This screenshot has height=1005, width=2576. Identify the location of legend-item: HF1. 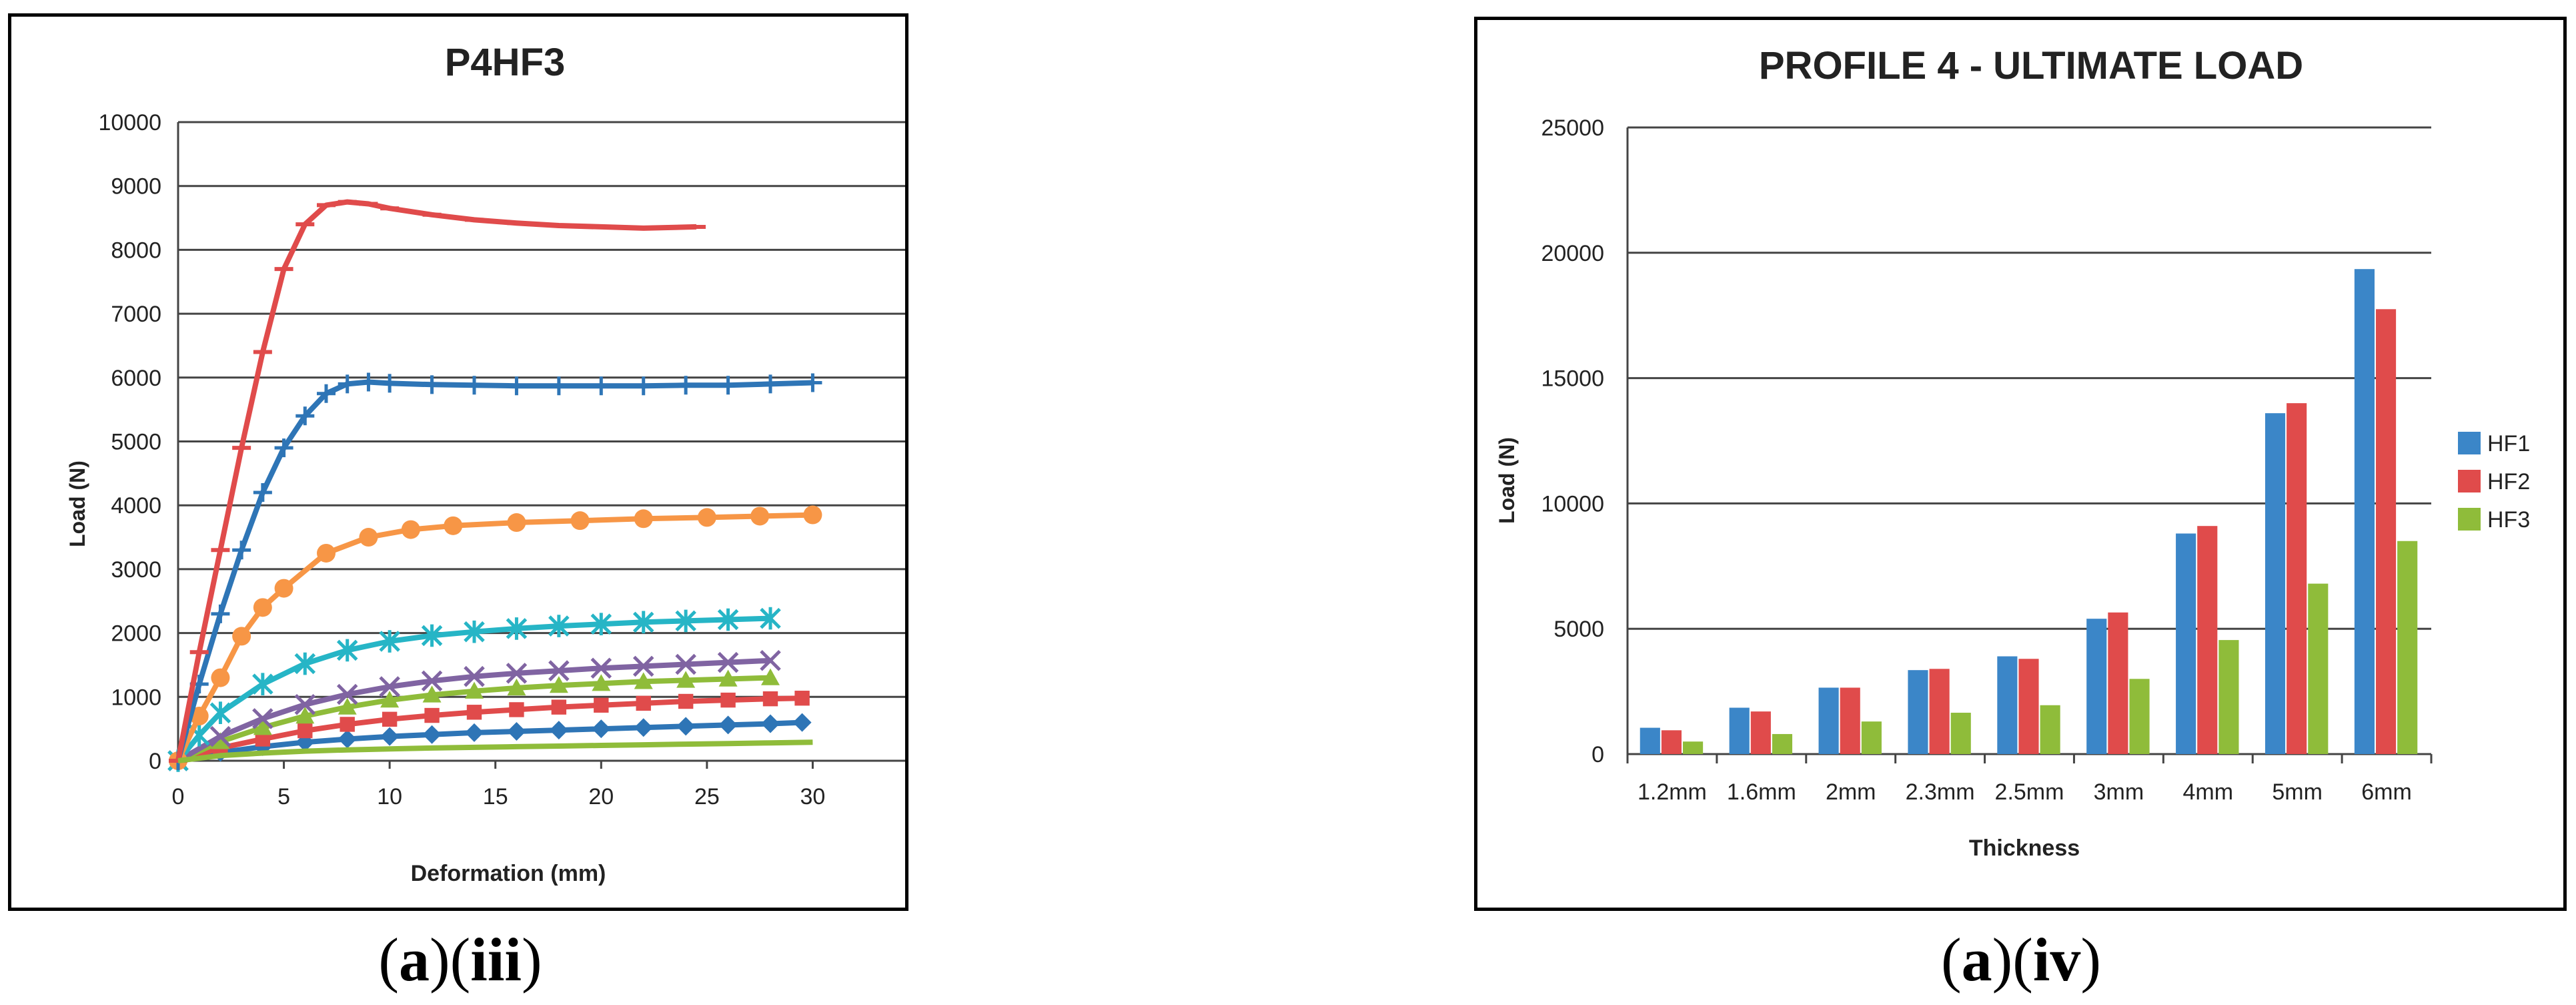
(2494, 443).